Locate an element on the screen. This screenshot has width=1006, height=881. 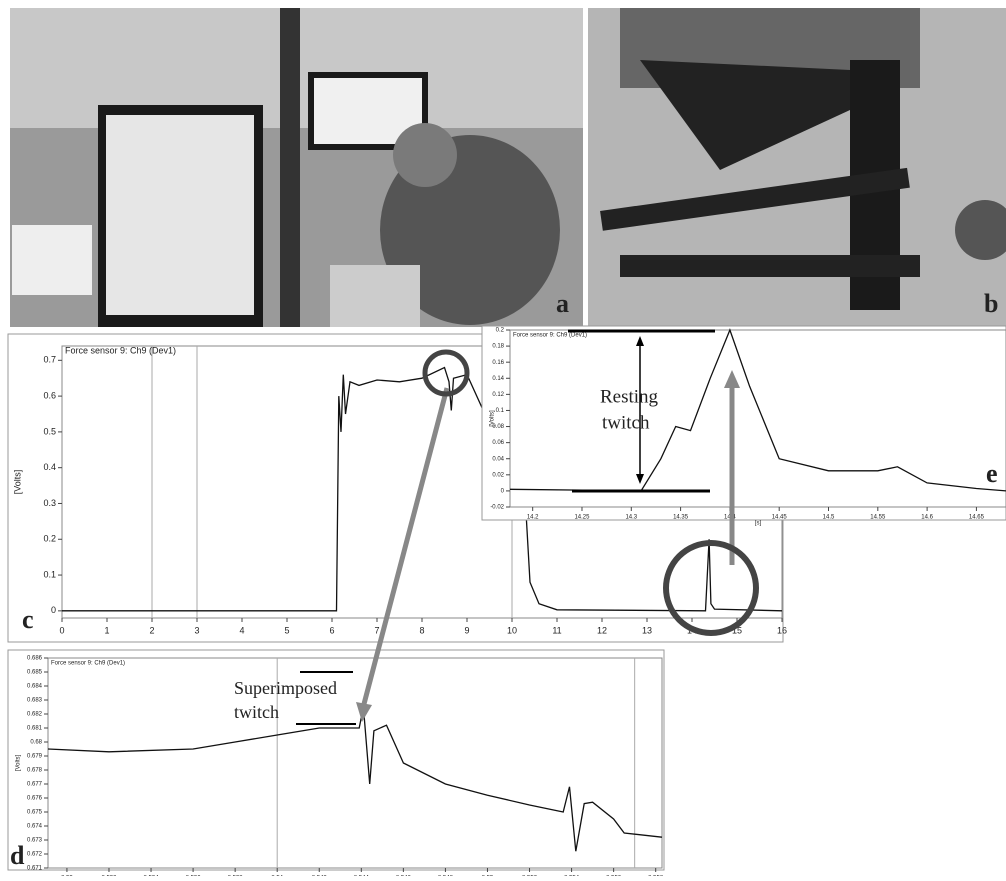
x-tick-label: 14.65 is located at coordinates (977, 518).